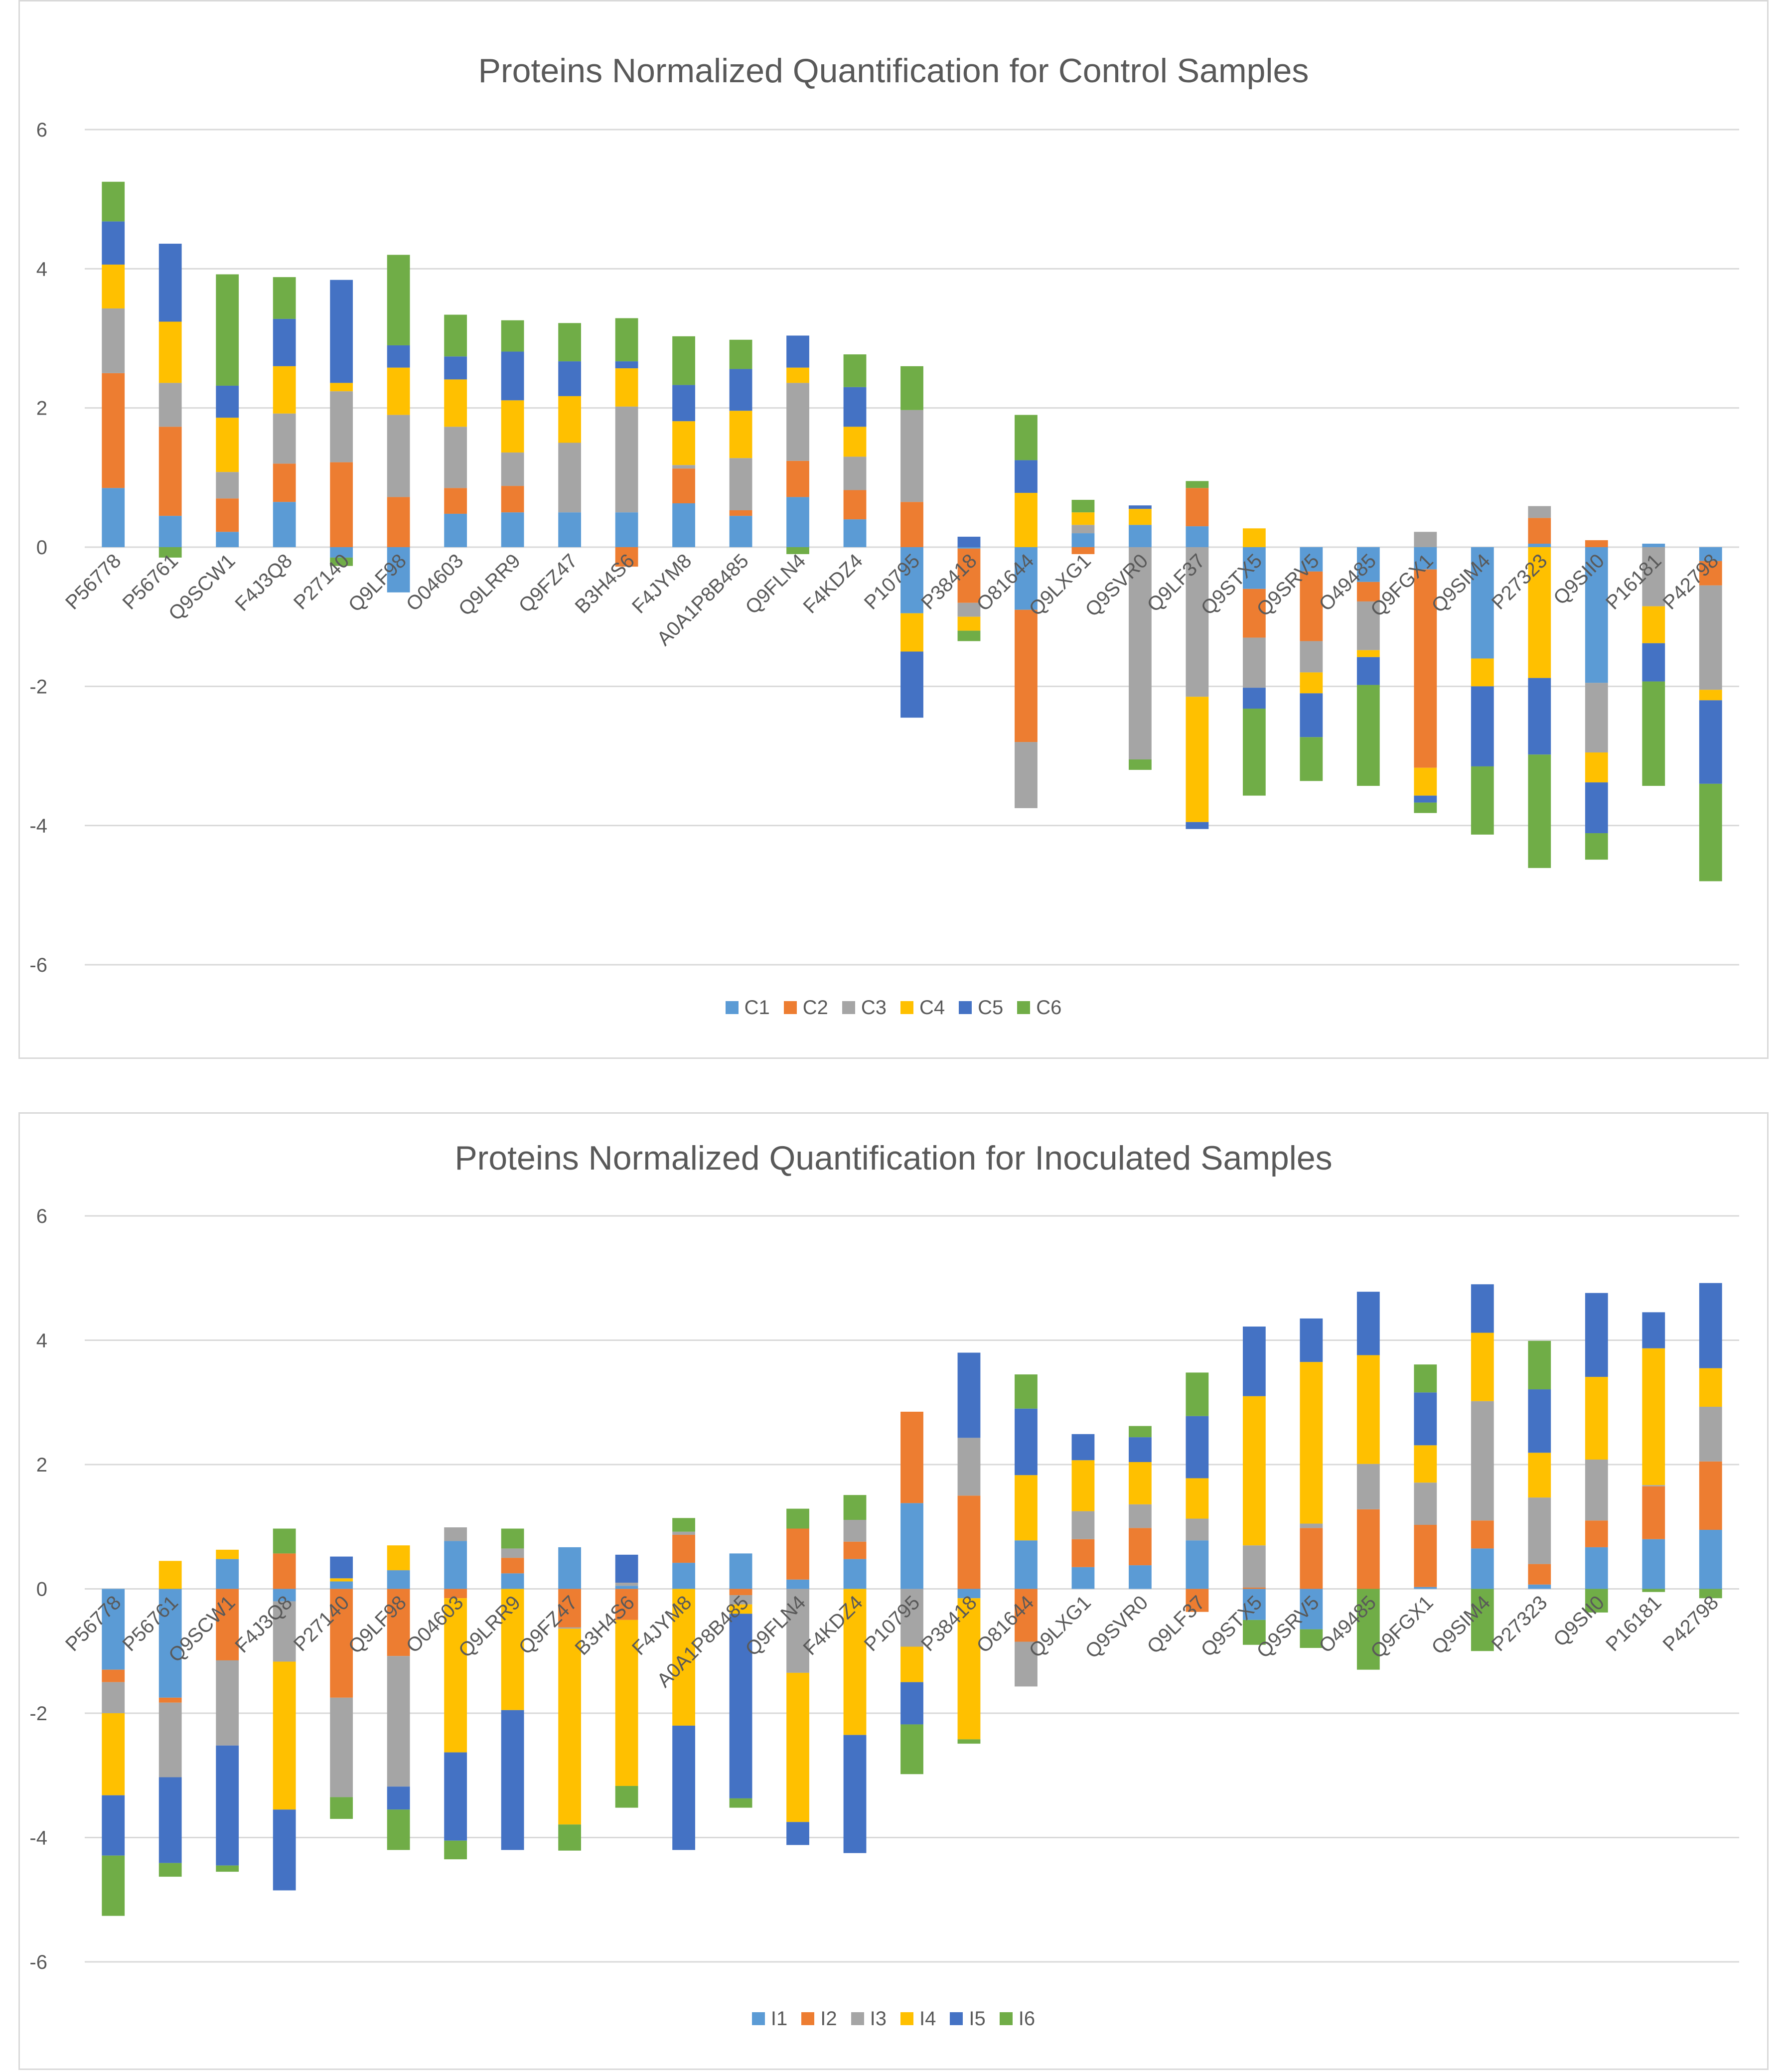  Describe the element at coordinates (805, 1007) in the screenshot. I see `control-legend-item-c2: C2` at that location.